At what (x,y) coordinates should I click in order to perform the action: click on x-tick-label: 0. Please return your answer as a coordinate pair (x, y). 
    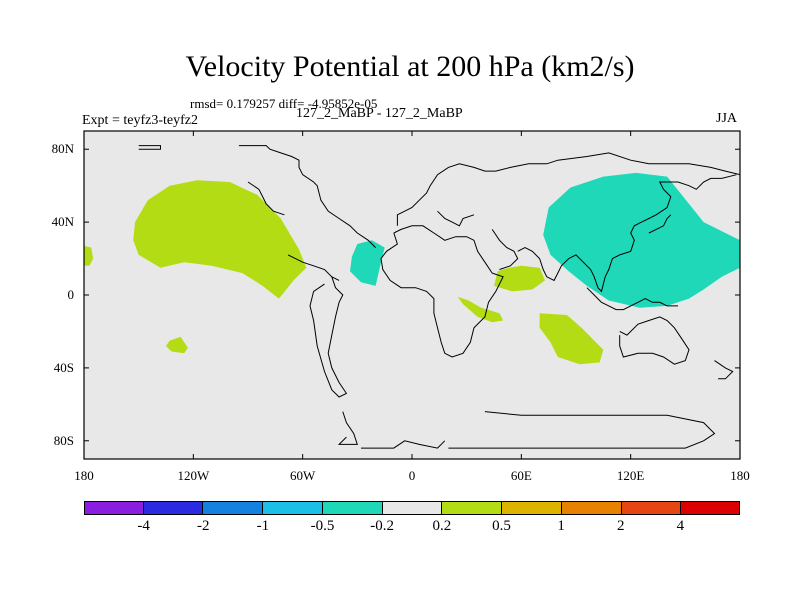
    Looking at the image, I should click on (412, 475).